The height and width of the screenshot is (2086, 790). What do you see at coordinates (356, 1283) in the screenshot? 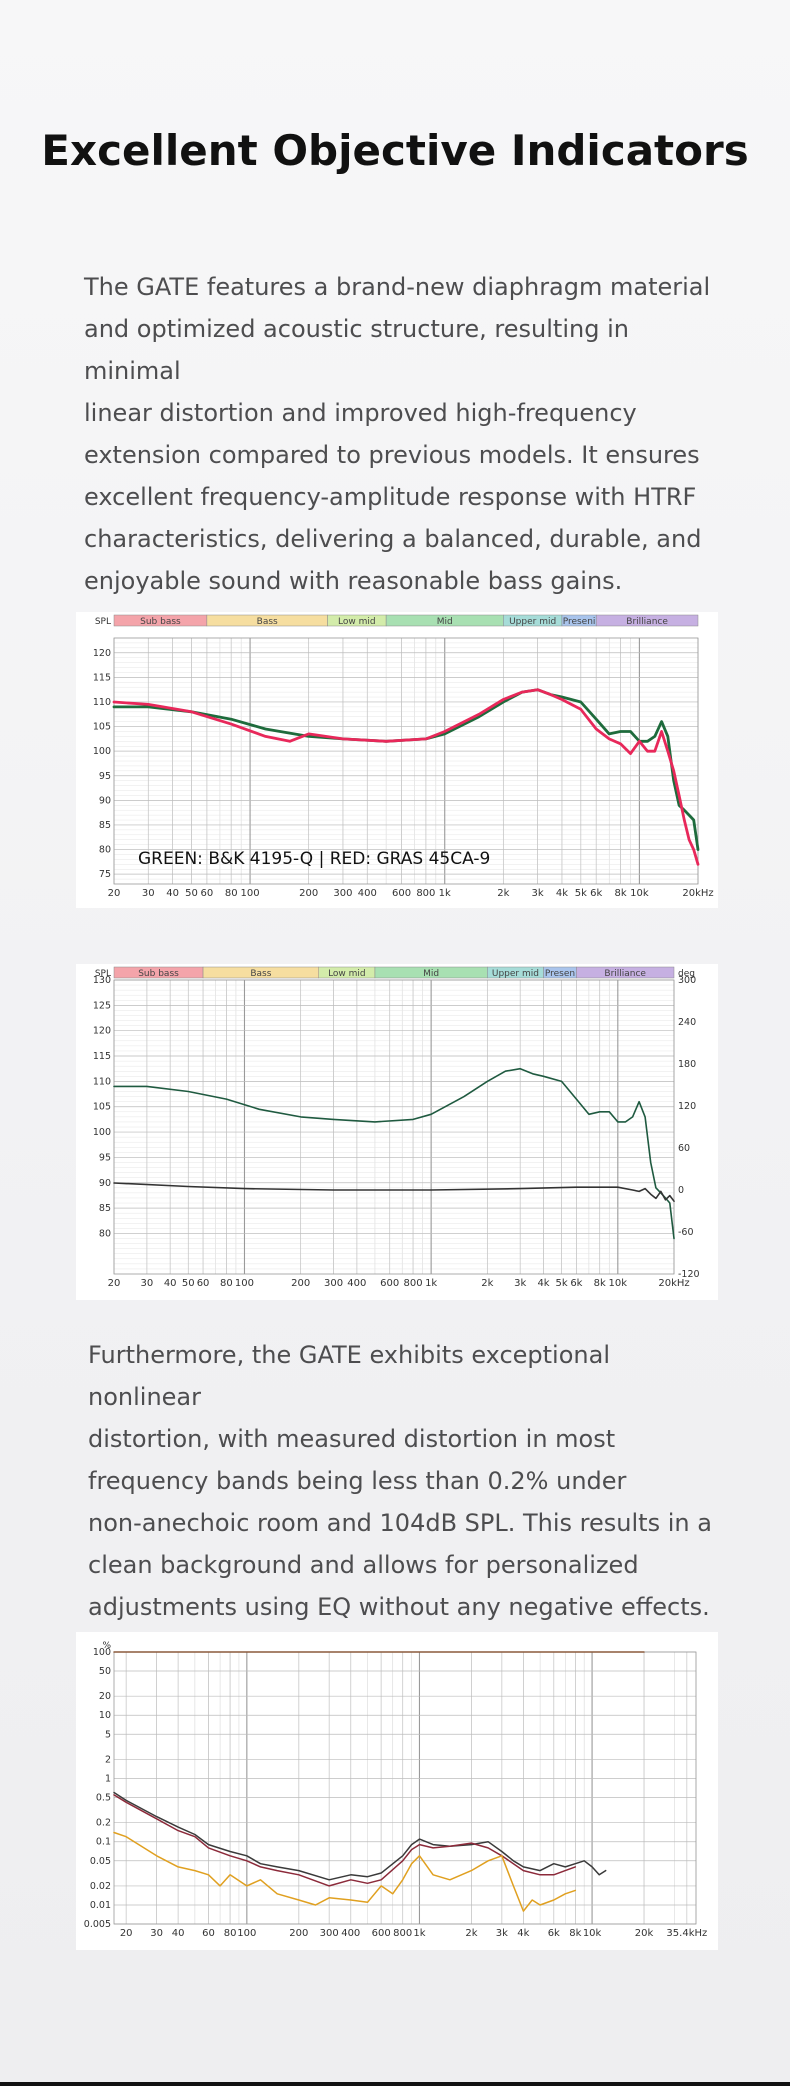
I see `x-tick-label: 400` at bounding box center [356, 1283].